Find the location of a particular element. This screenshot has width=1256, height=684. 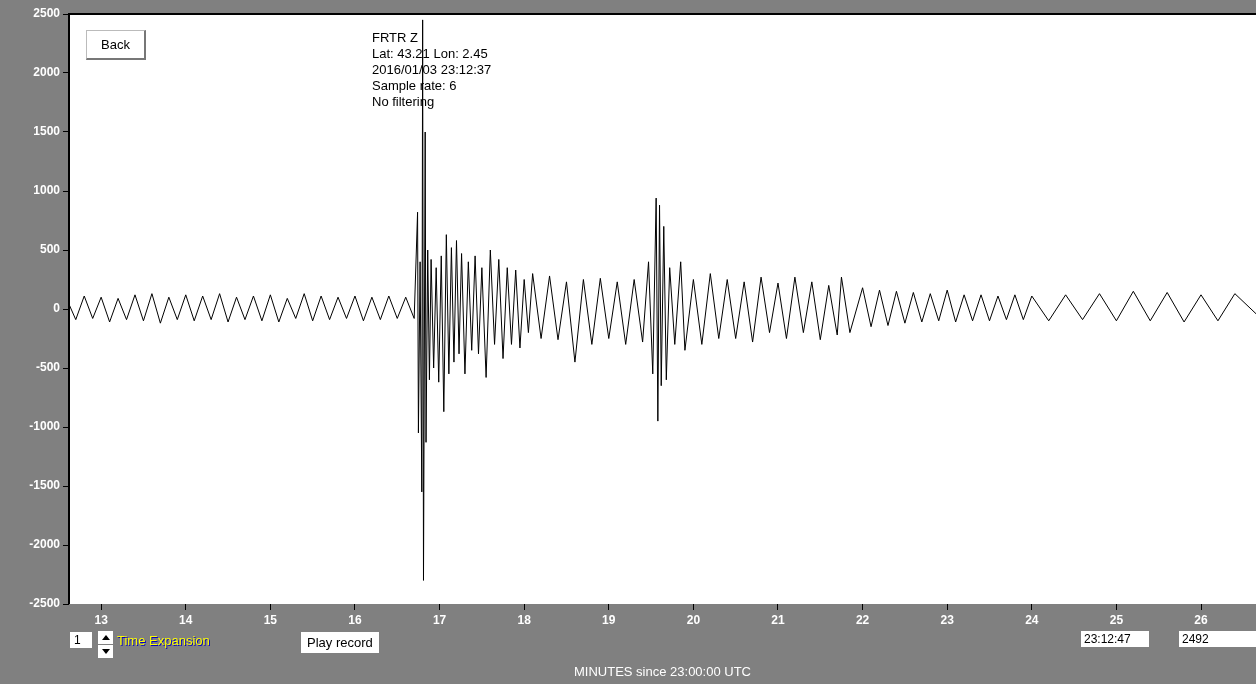

x-tick-label: 19 is located at coordinates (609, 619).